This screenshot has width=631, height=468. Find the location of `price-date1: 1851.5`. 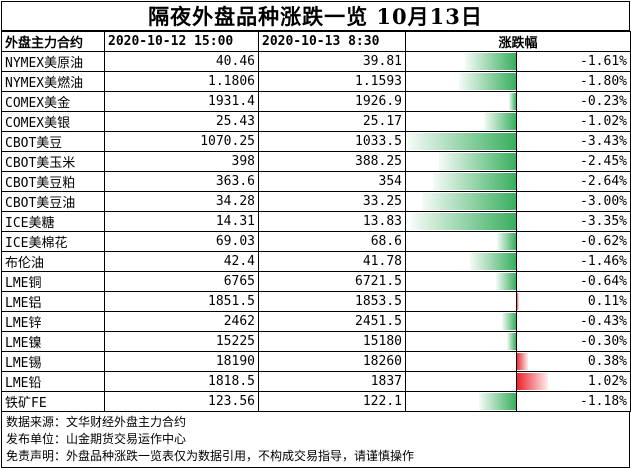

price-date1: 1851.5 is located at coordinates (181, 301).